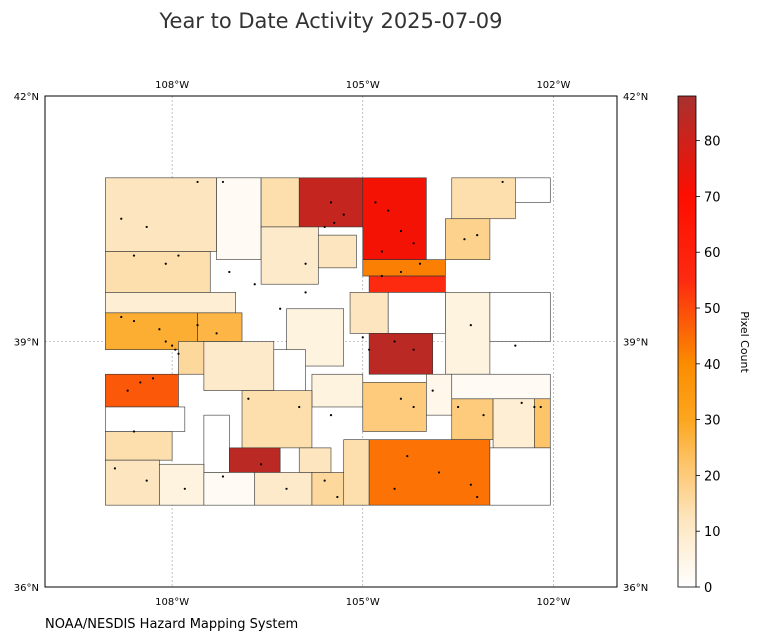  Describe the element at coordinates (145, 419) in the screenshot. I see `county-san-miguel` at that location.